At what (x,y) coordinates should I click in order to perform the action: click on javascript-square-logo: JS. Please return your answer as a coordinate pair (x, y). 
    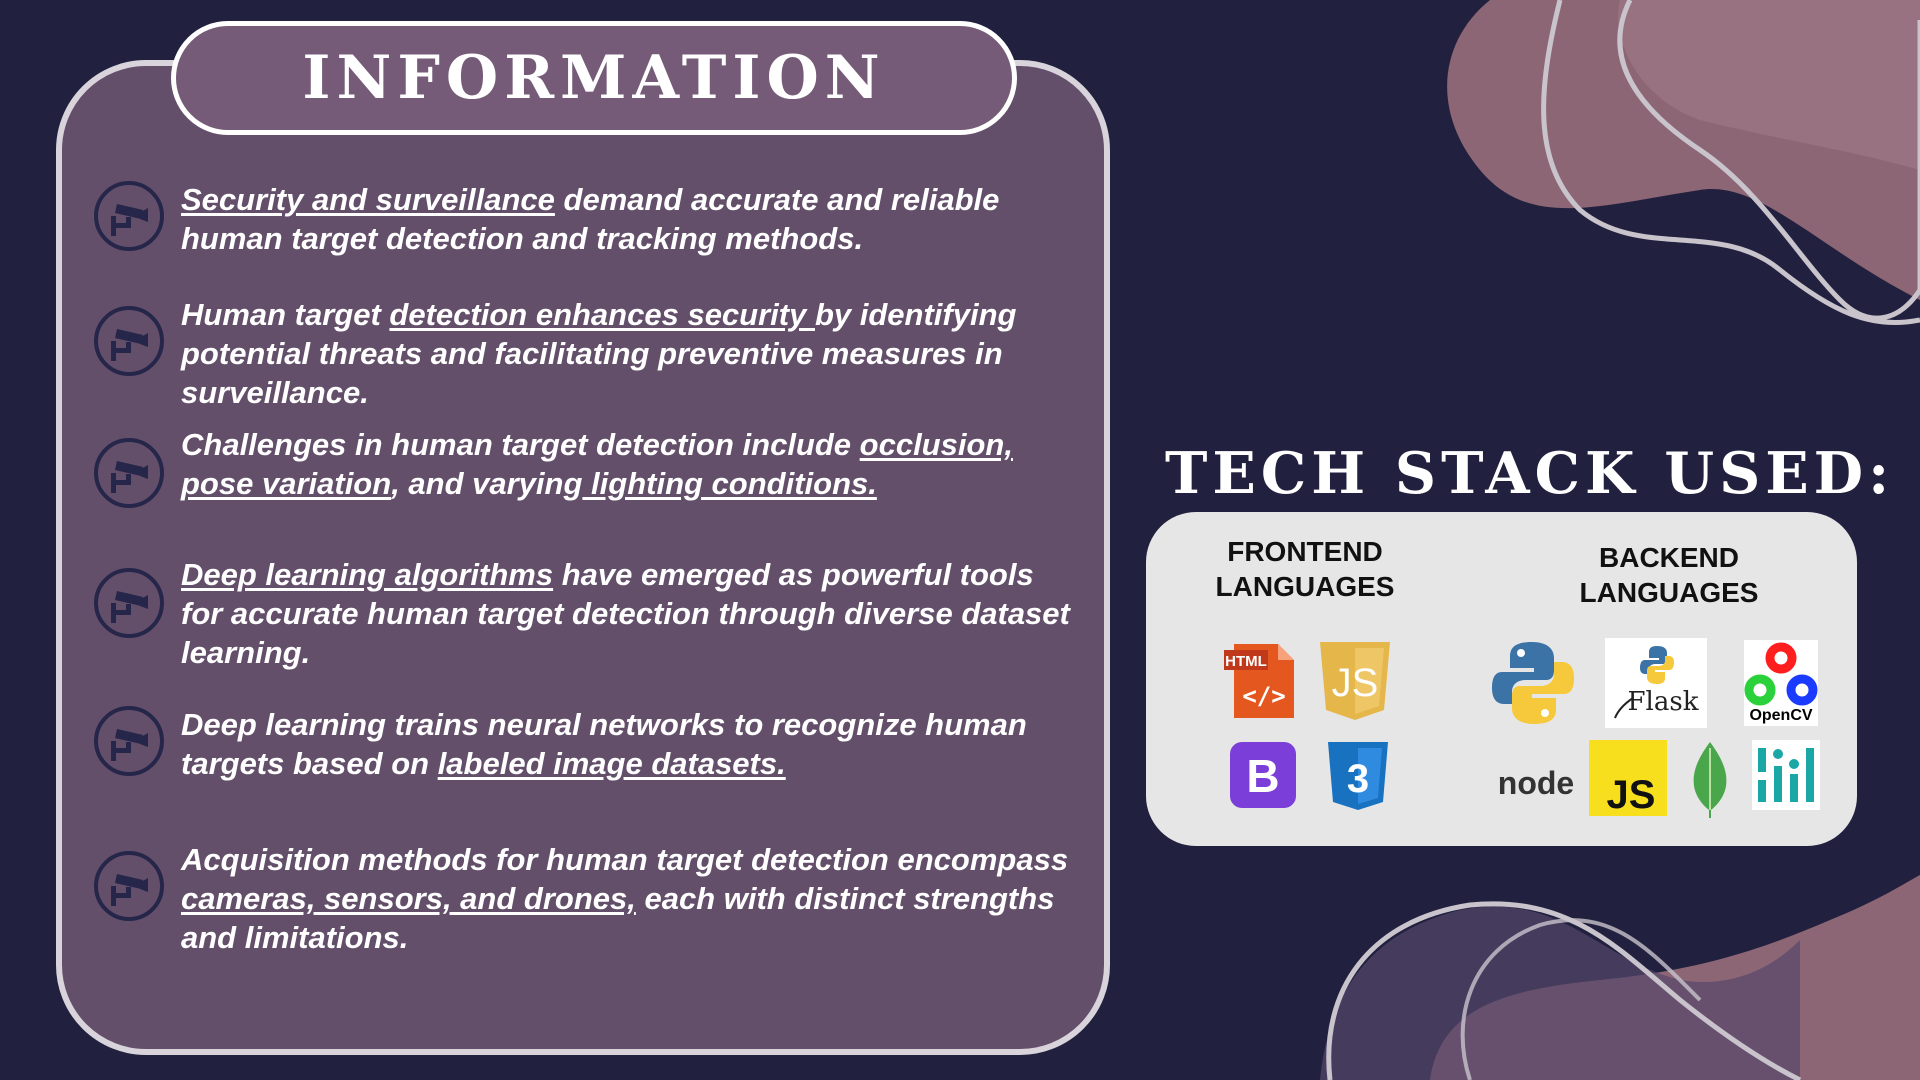
    Looking at the image, I should click on (1628, 778).